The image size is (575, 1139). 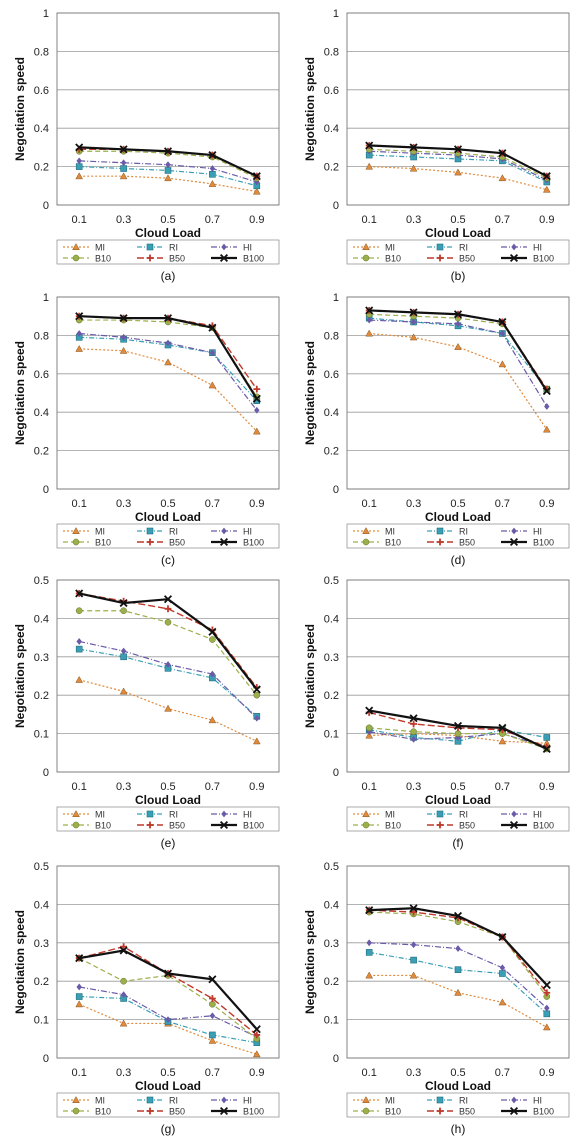 I want to click on legend-label: B10, so click(x=103, y=259).